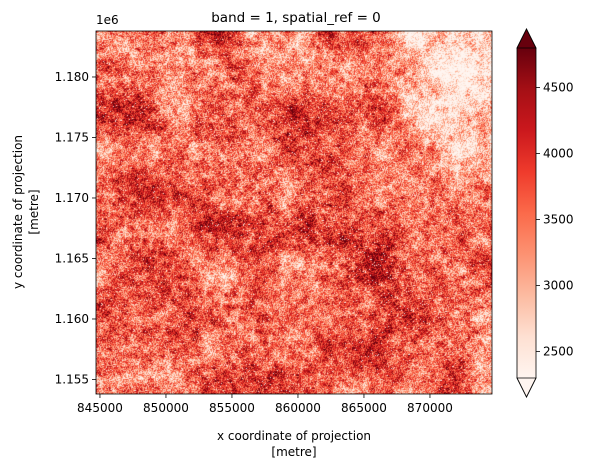 The image size is (590, 469). I want to click on colorbar-extend-max, so click(526, 38).